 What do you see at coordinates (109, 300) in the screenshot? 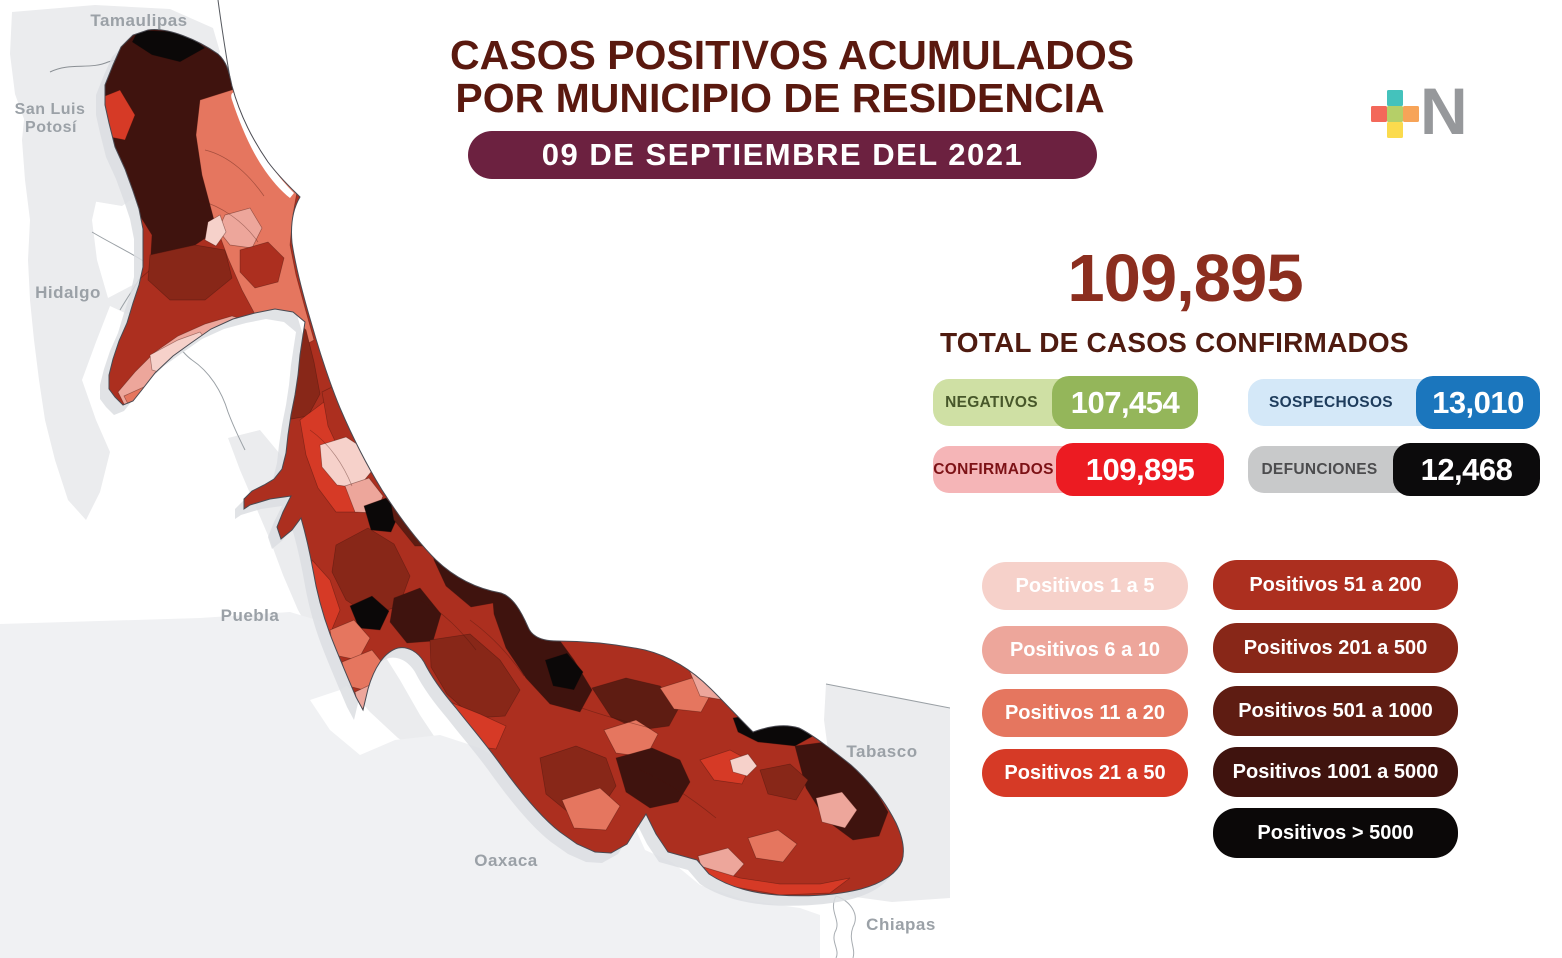
I see `san-luis-hidalgo-shape` at bounding box center [109, 300].